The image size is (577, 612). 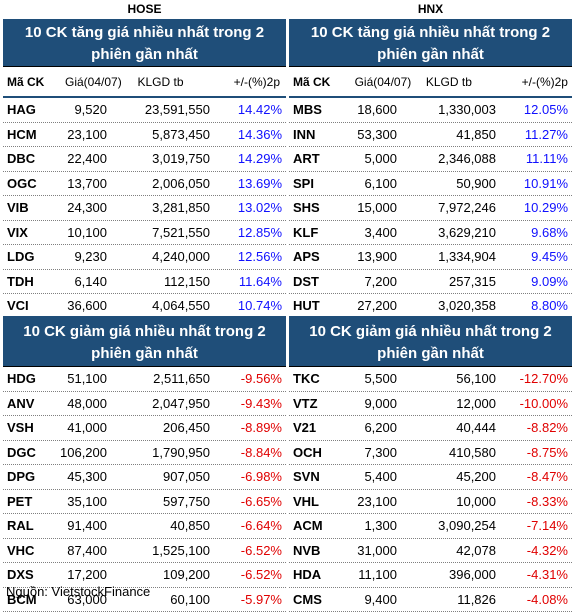 What do you see at coordinates (446, 599) in the screenshot?
I see `volume-cell: 11,826` at bounding box center [446, 599].